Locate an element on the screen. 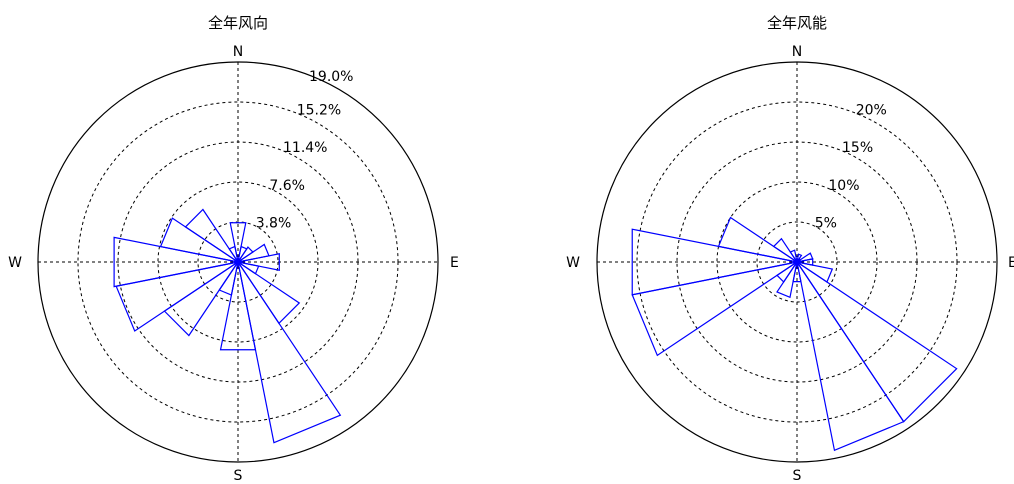 This screenshot has height=484, width=1014. ring-label-4: 15.2% is located at coordinates (319, 111).